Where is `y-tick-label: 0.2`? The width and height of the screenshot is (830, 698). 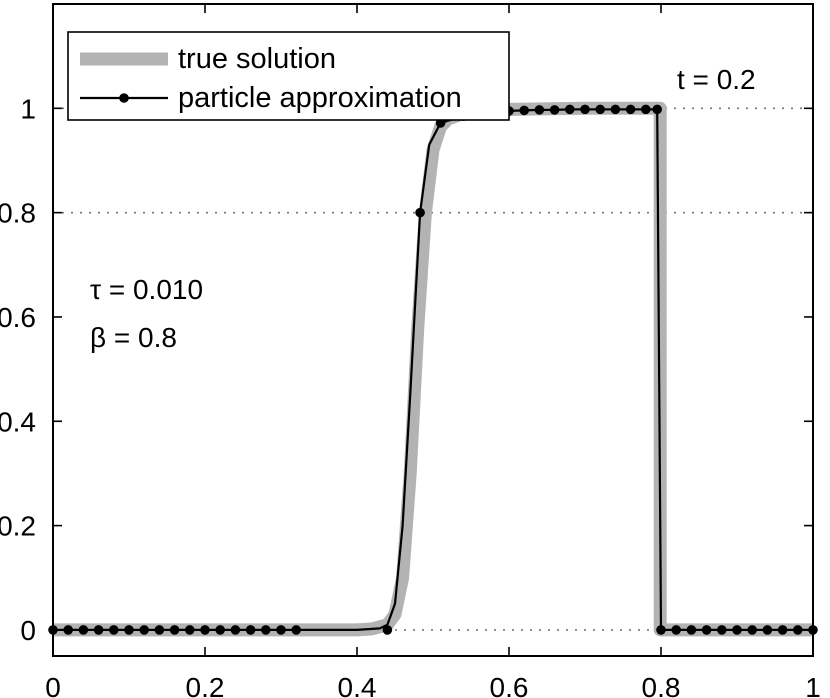
y-tick-label: 0.2 is located at coordinates (18, 526).